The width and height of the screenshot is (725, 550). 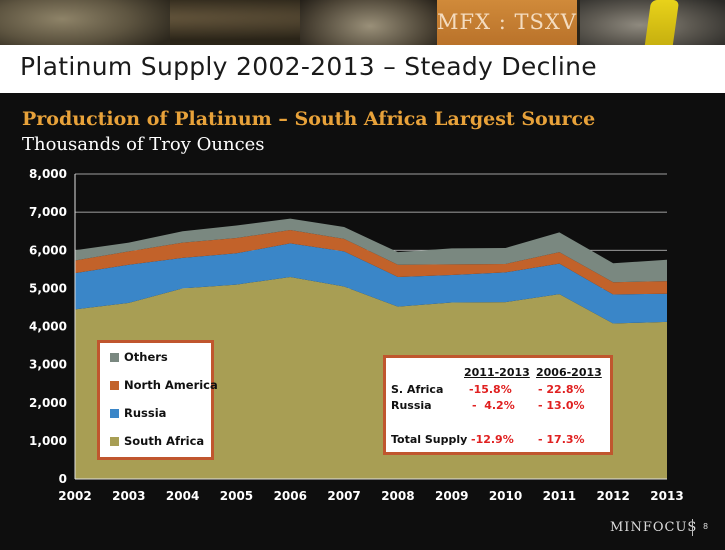 I want to click on legend-item-russia: Russia, so click(x=138, y=413).